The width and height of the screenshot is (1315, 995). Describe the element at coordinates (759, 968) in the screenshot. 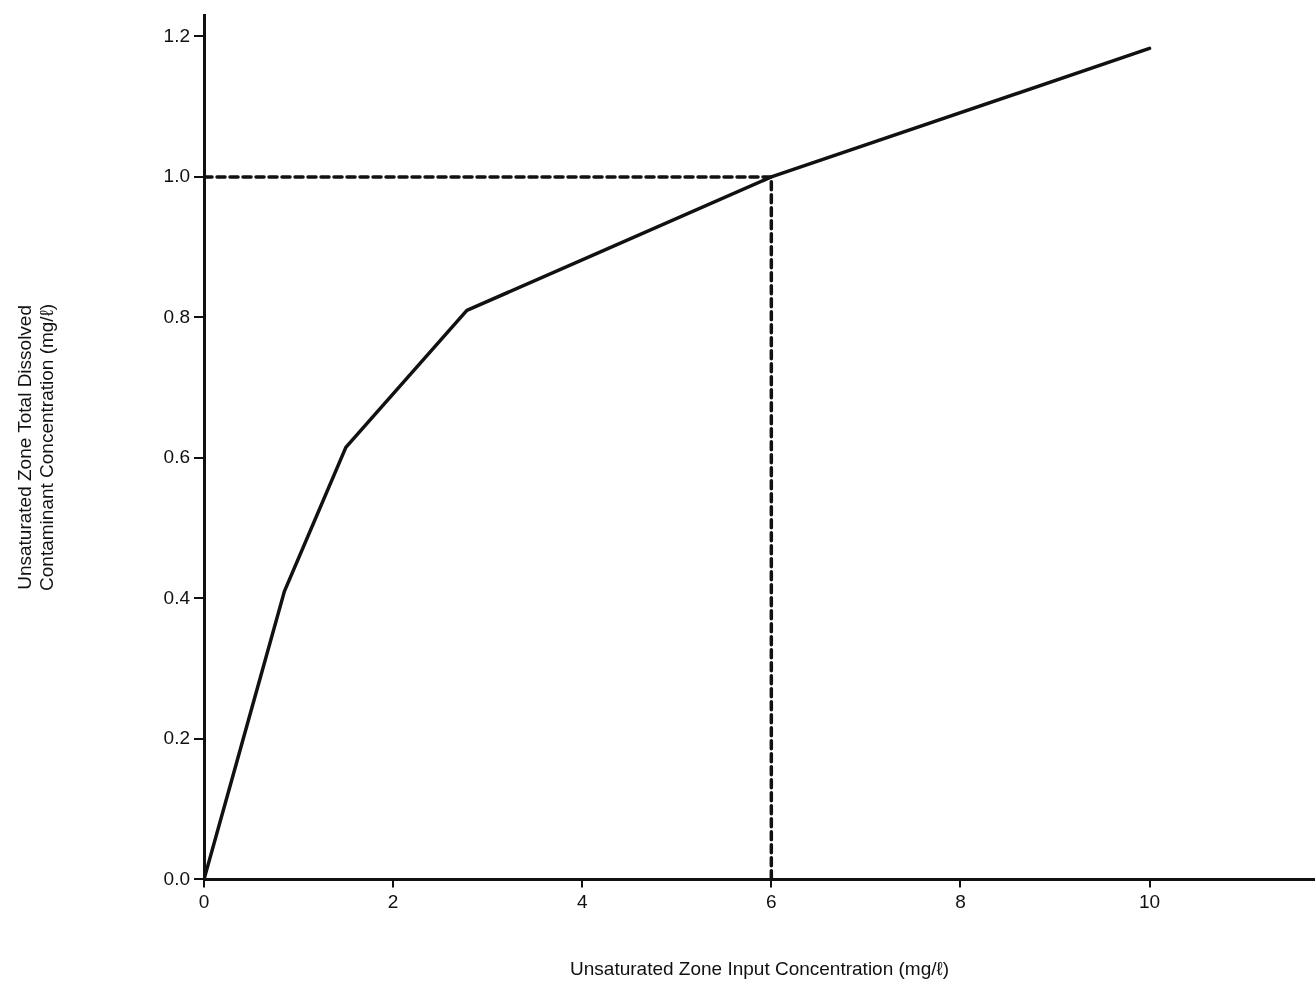

I see `x-axis-title: Unsaturated Zone Input Concentration (mg/ℓ)` at that location.